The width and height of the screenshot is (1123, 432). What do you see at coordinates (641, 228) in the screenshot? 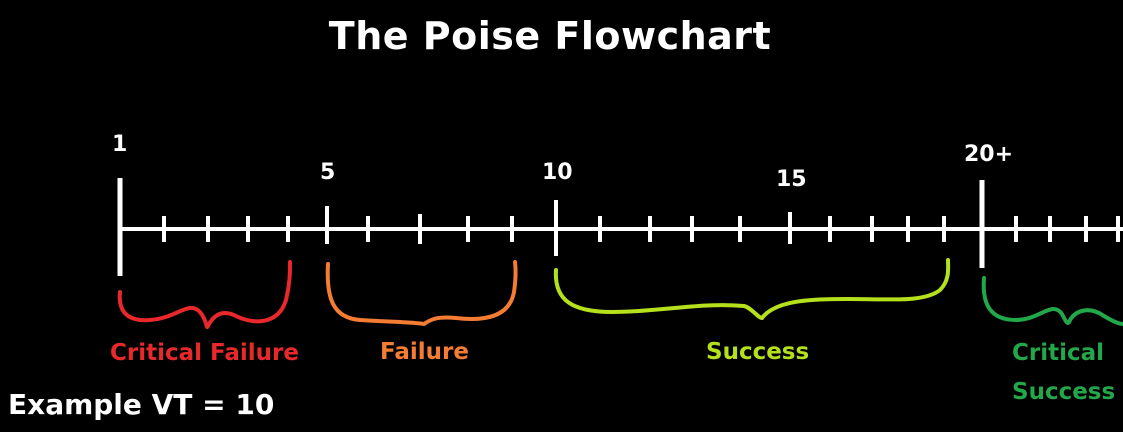
I see `minor-ticks` at bounding box center [641, 228].